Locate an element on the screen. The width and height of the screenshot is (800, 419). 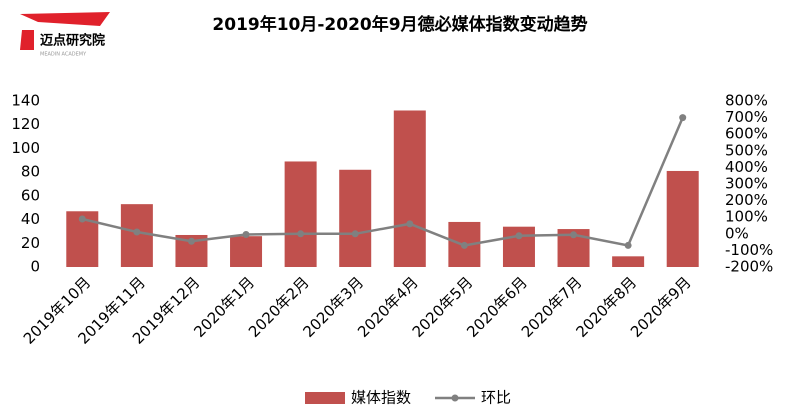
y2-tick-label: 800% is located at coordinates (746, 101).